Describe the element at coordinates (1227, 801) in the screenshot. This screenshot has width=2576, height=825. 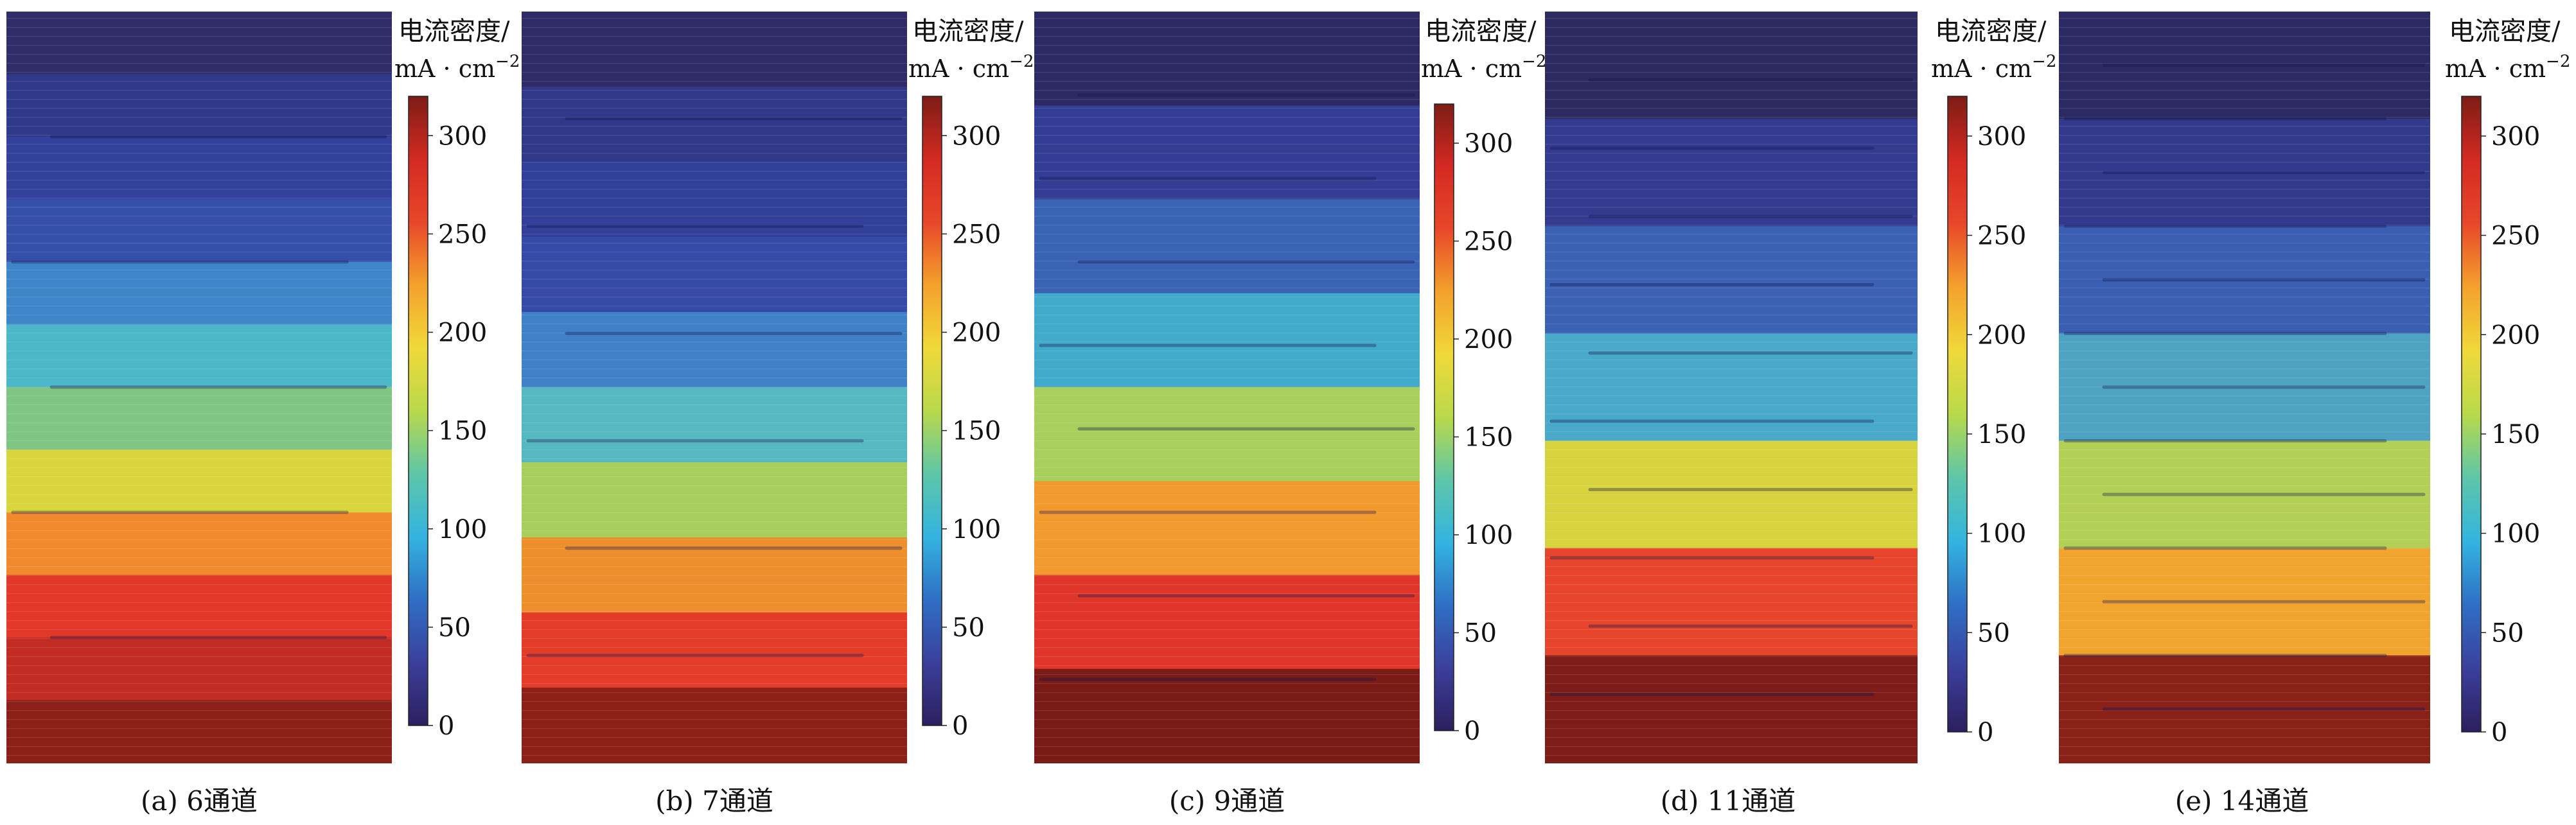
I see `panel-caption: (c) 9通道` at that location.